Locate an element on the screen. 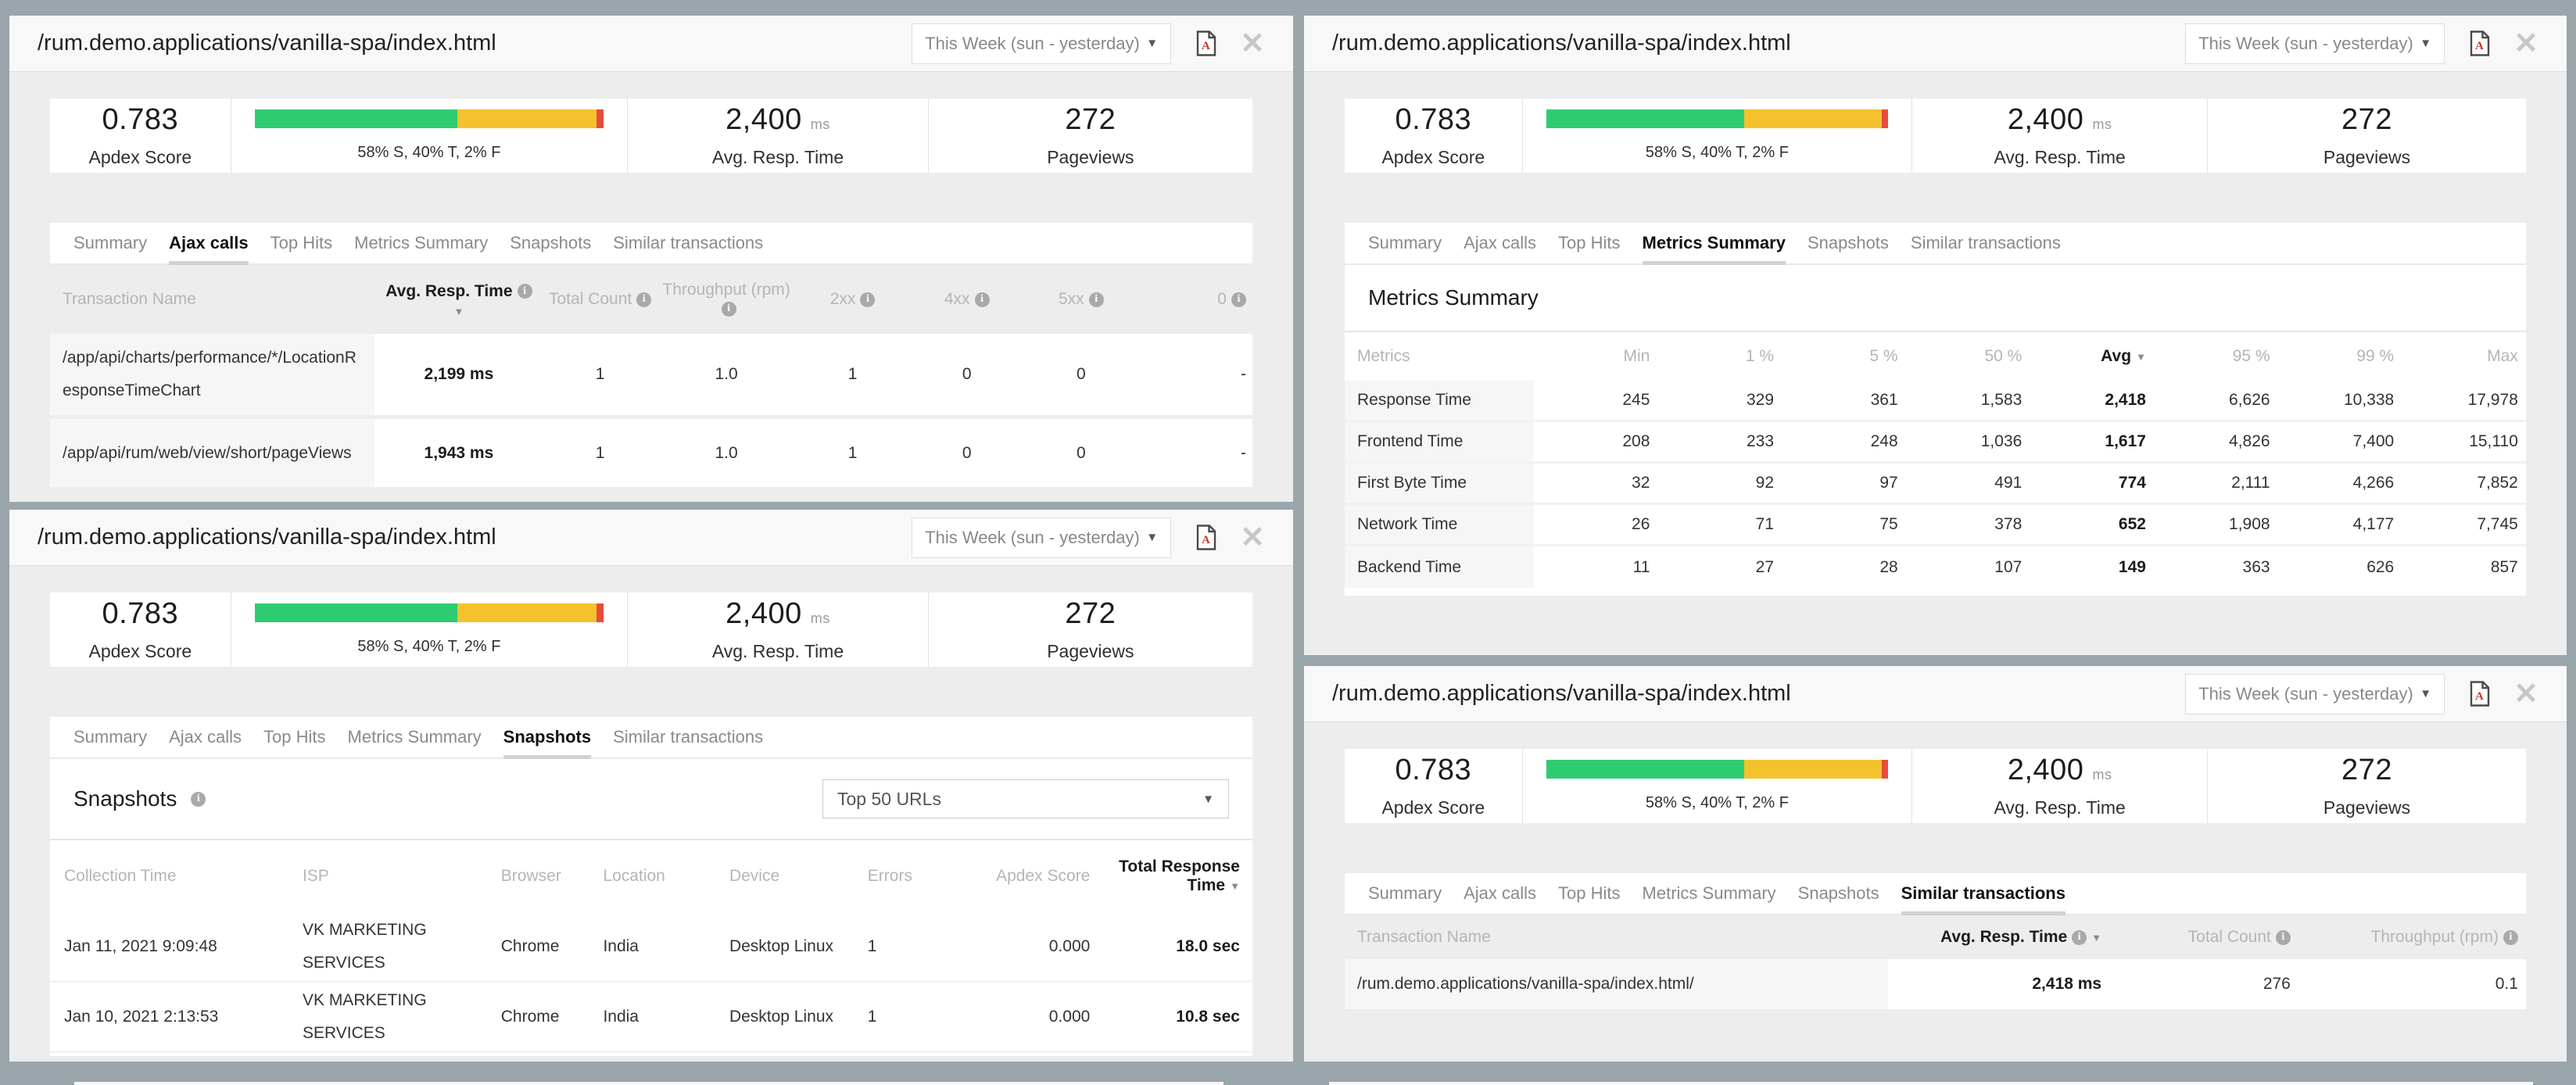 The width and height of the screenshot is (2576, 1085). transaction-name: /app/api/rum/web/view/short/pageViews is located at coordinates (212, 453).